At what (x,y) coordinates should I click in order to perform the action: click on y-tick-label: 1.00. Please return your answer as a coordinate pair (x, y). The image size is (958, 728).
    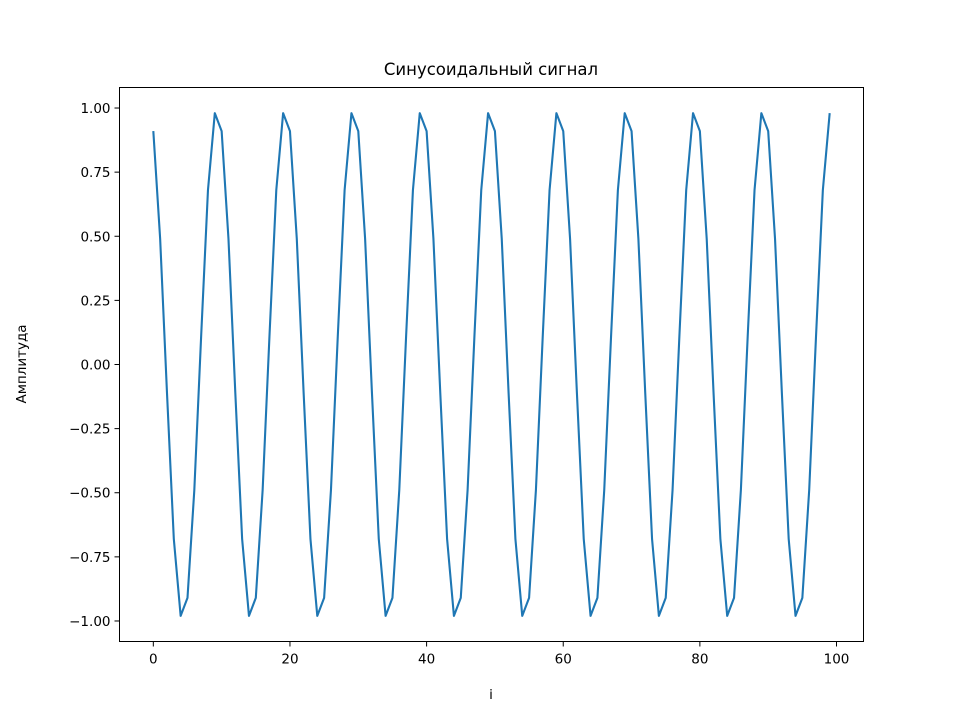
    Looking at the image, I should click on (95, 109).